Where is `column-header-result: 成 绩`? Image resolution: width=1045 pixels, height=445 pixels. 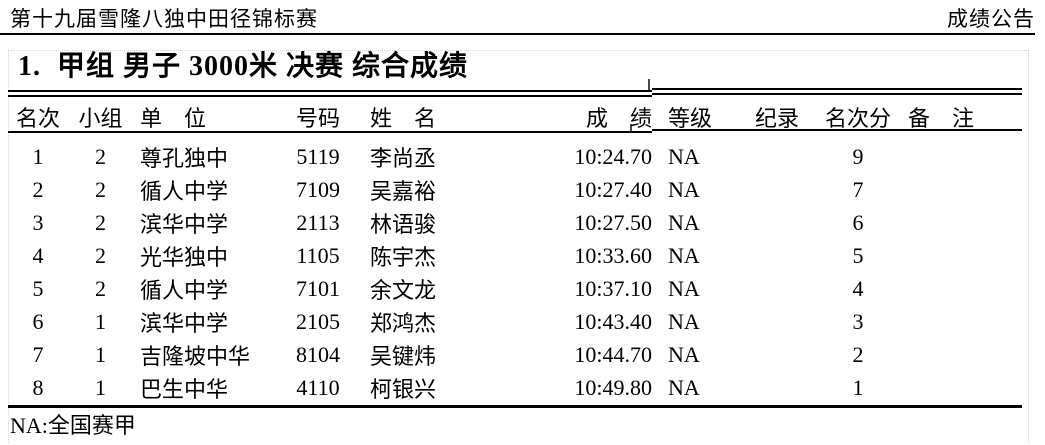
column-header-result: 成 绩 is located at coordinates (618, 118).